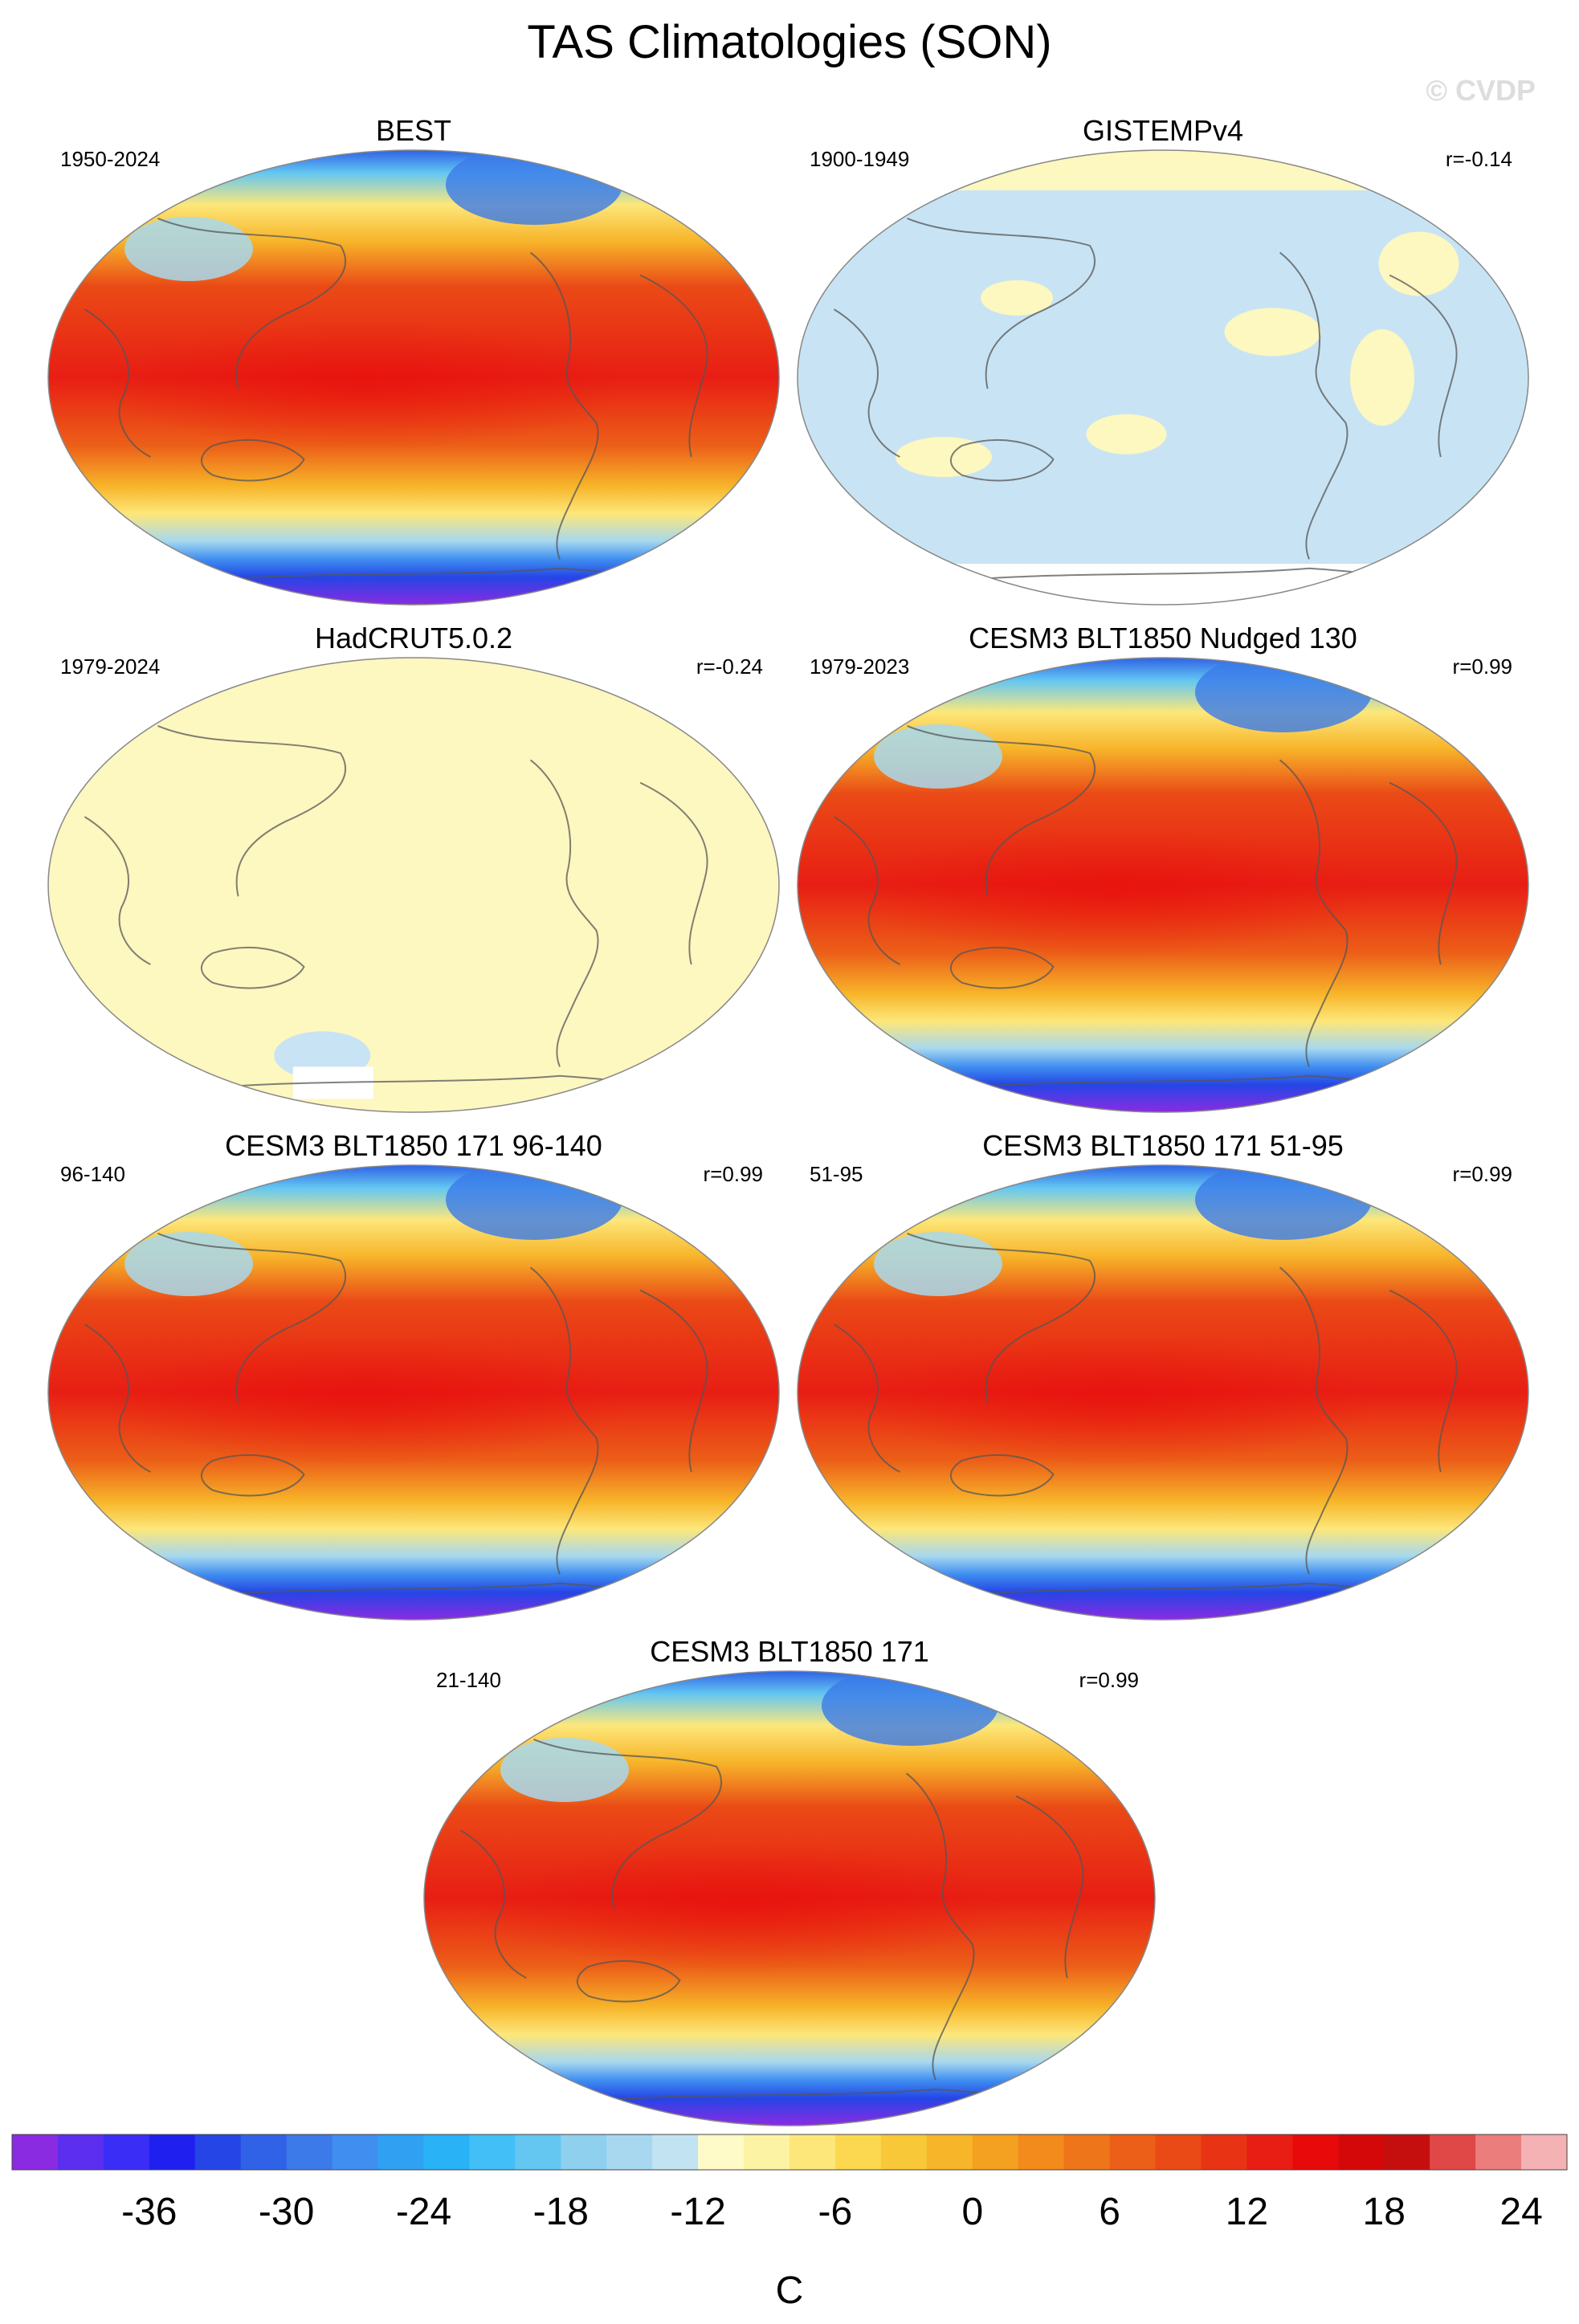 This screenshot has height=2324, width=1579. Describe the element at coordinates (1384, 2212) in the screenshot. I see `colorbar-tick-label: 18` at that location.